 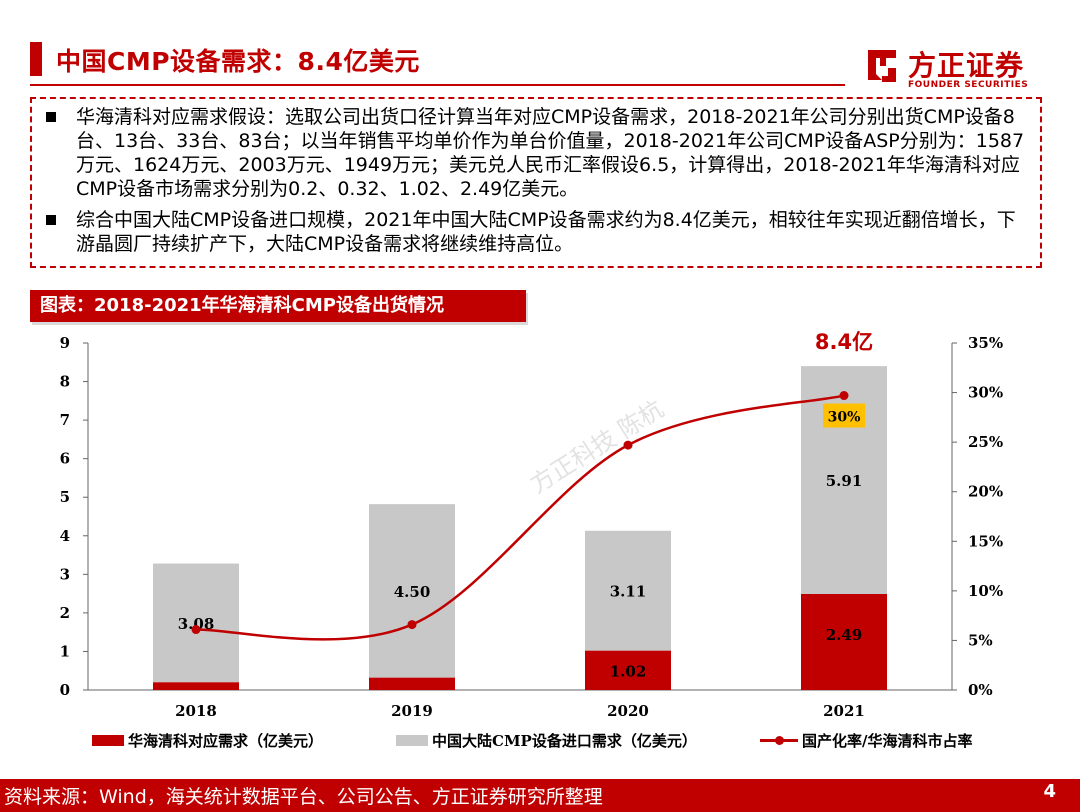 I want to click on legend-label: 中国大陆CMP设备进口需求（亿美元）, so click(x=564, y=741).